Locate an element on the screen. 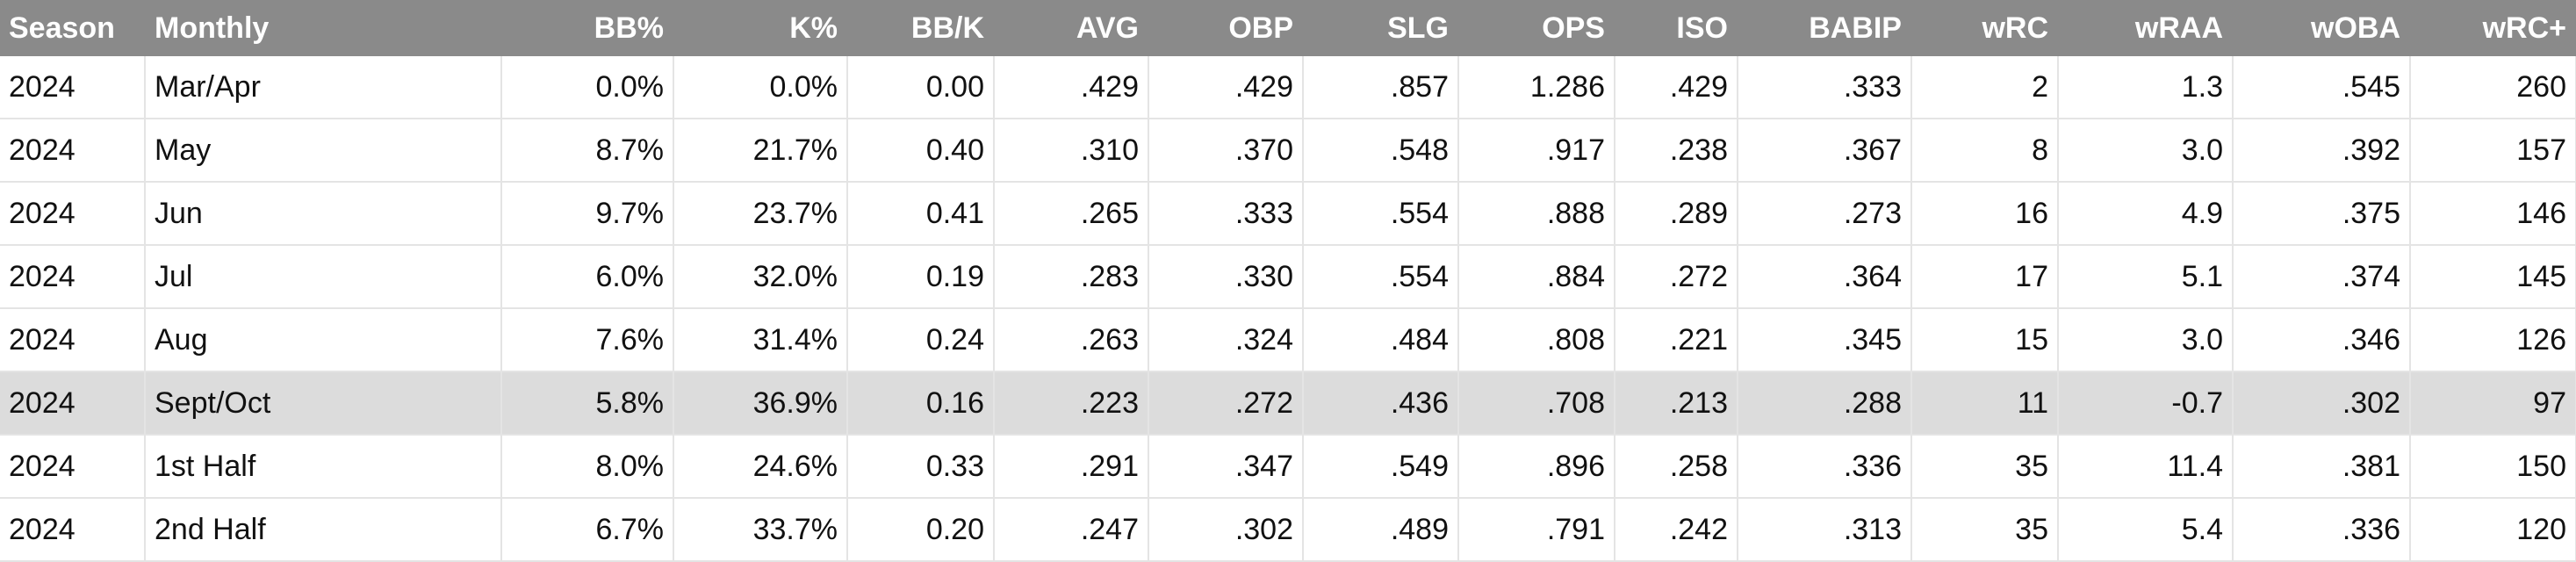 The height and width of the screenshot is (562, 2576). table-cell: 0.33 is located at coordinates (921, 467).